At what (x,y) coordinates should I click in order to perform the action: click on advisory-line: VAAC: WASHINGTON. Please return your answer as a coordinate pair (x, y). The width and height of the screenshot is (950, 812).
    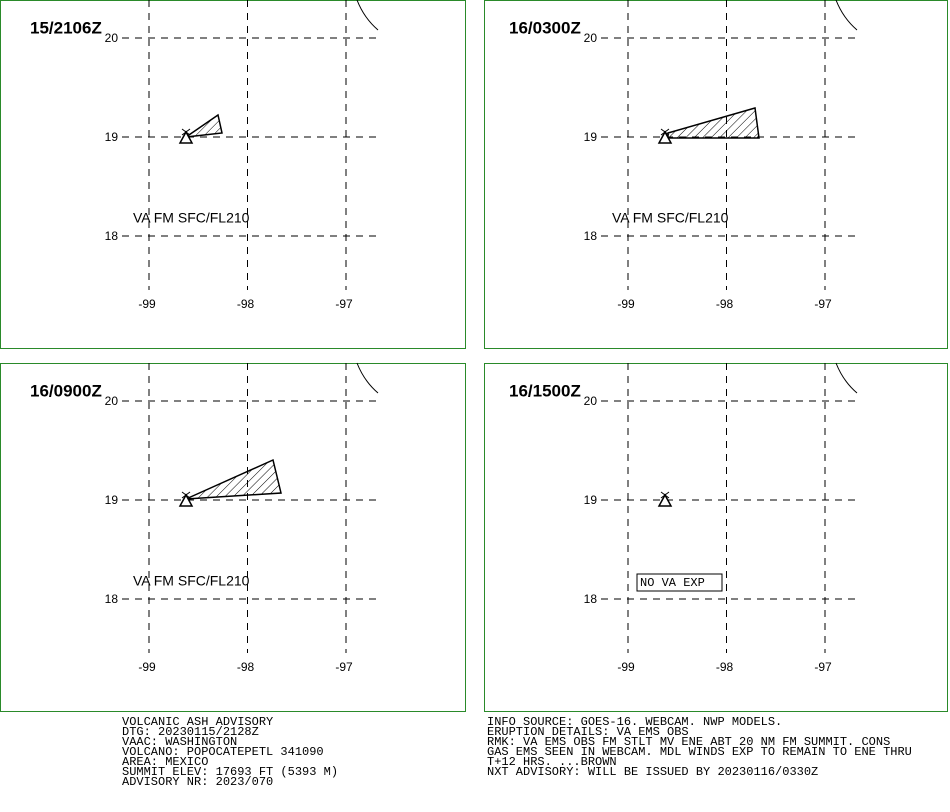
    Looking at the image, I should click on (179, 742).